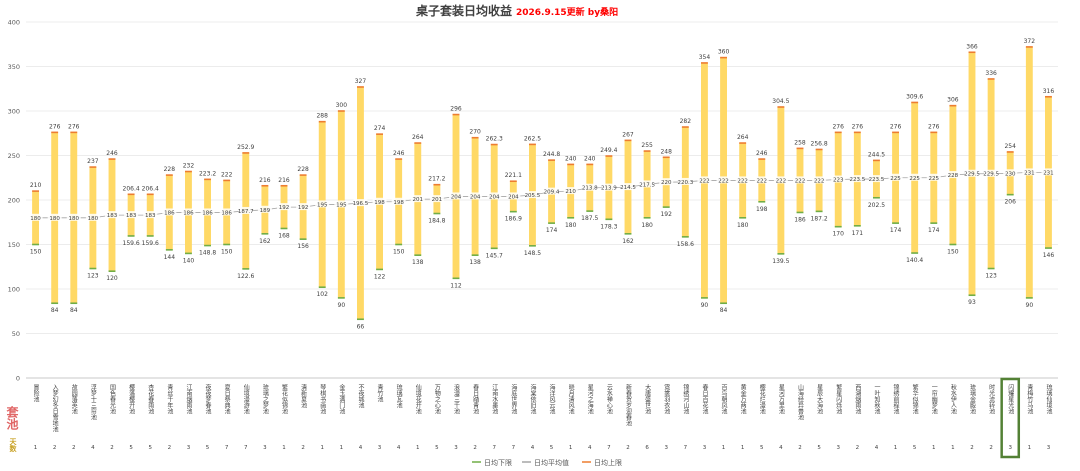 Image resolution: width=1080 pixels, height=471 pixels. I want to click on category-label: 海洋风云池, so click(551, 398).